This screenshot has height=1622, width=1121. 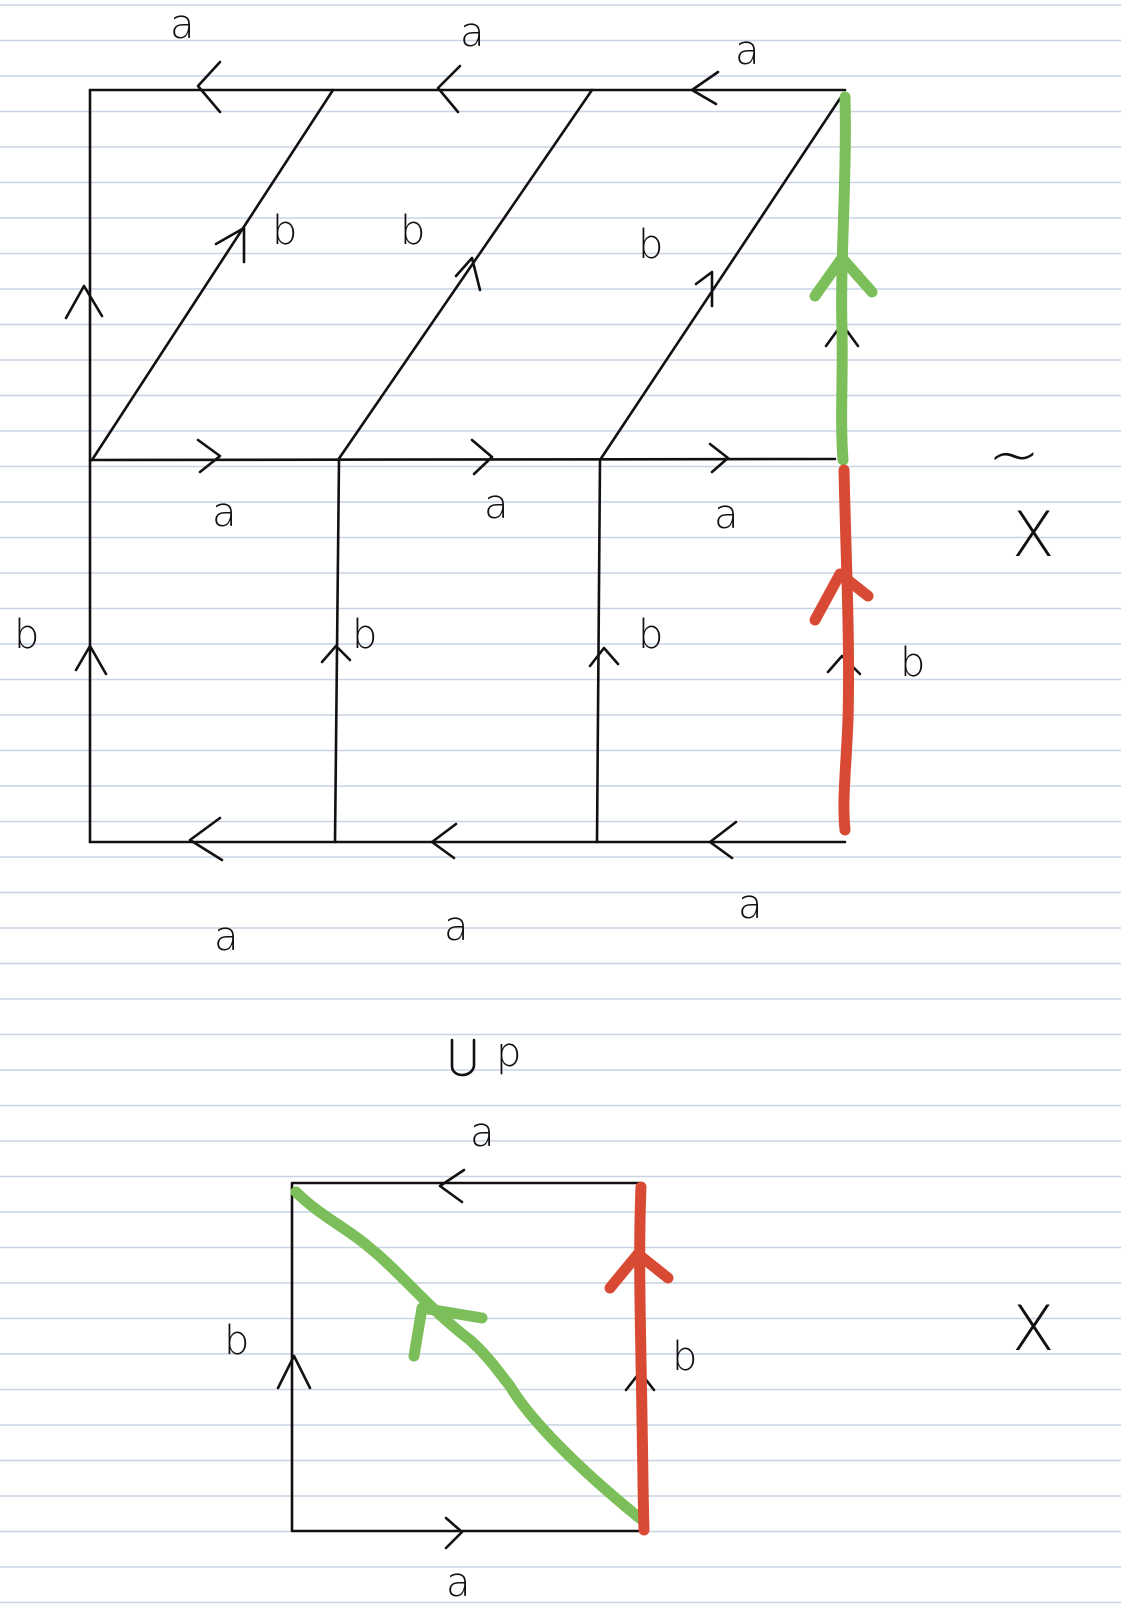 What do you see at coordinates (456, 927) in the screenshot?
I see `label-a-bottom-2: a` at bounding box center [456, 927].